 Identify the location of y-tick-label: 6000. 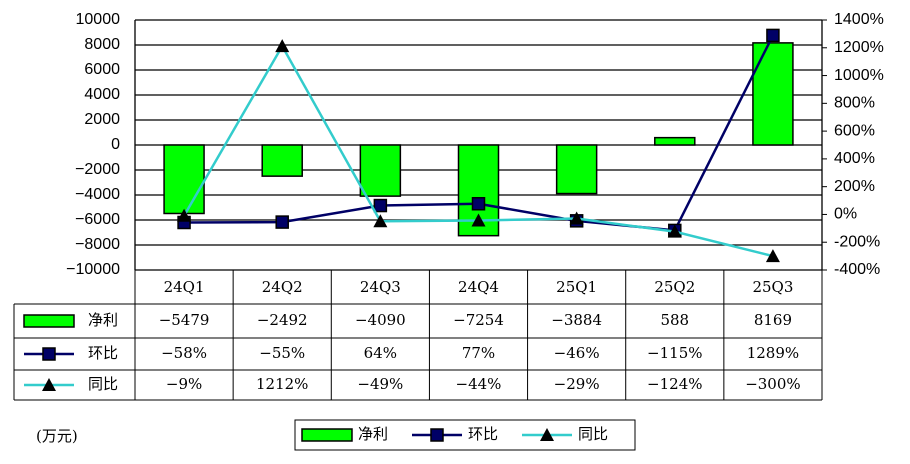
(102, 69).